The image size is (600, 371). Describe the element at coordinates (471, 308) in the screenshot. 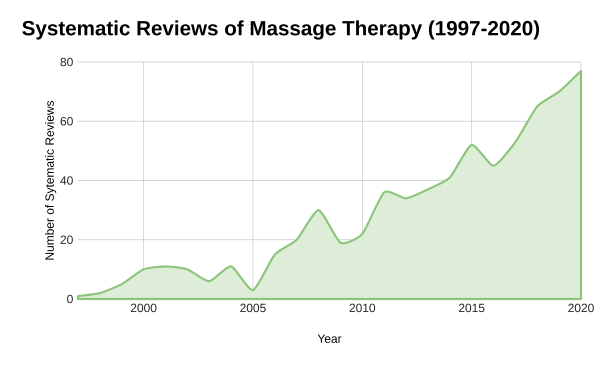

I see `x-tick-label: 2015` at that location.